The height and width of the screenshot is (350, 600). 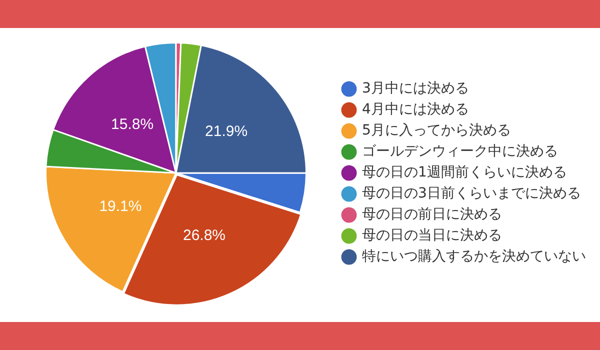 What do you see at coordinates (415, 110) in the screenshot?
I see `legend-label: 4月中には決める` at bounding box center [415, 110].